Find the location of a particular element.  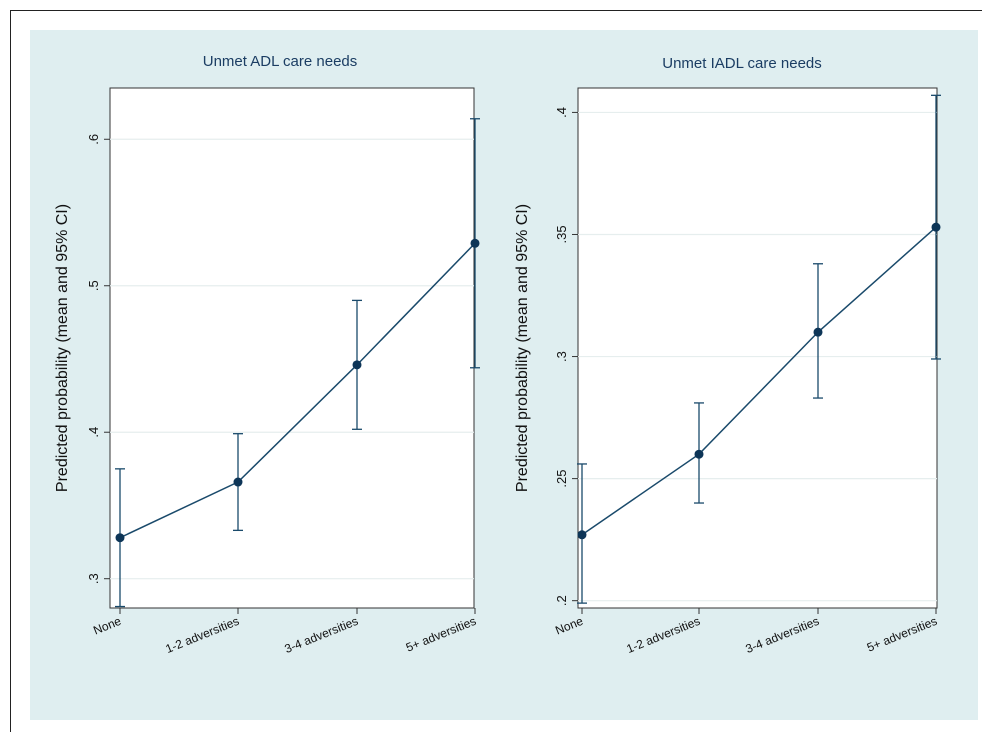

y-tick-label: .2 is located at coordinates (561, 600).